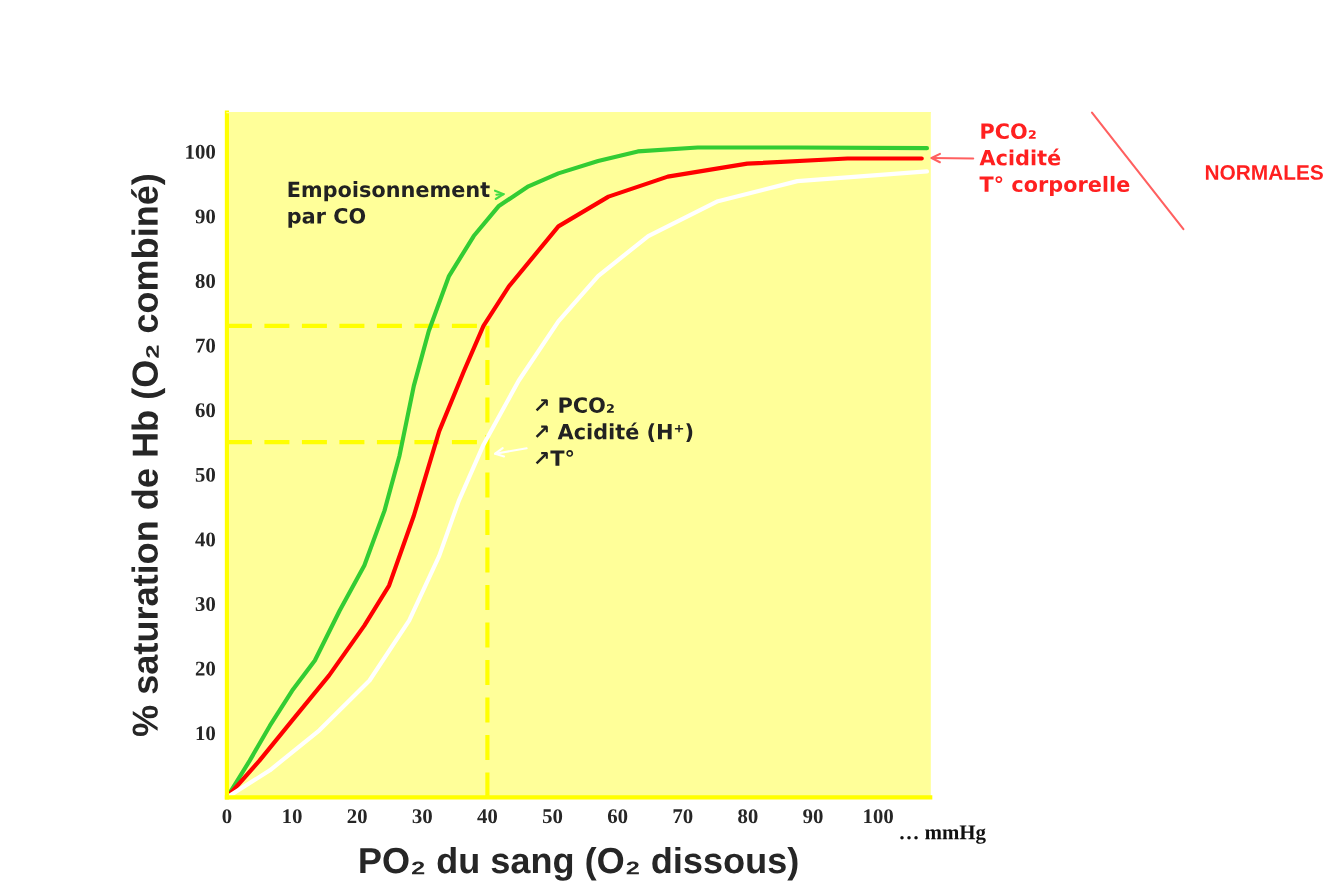 Image resolution: width=1327 pixels, height=894 pixels. Describe the element at coordinates (205, 281) in the screenshot. I see `y-tick-label: 80` at that location.